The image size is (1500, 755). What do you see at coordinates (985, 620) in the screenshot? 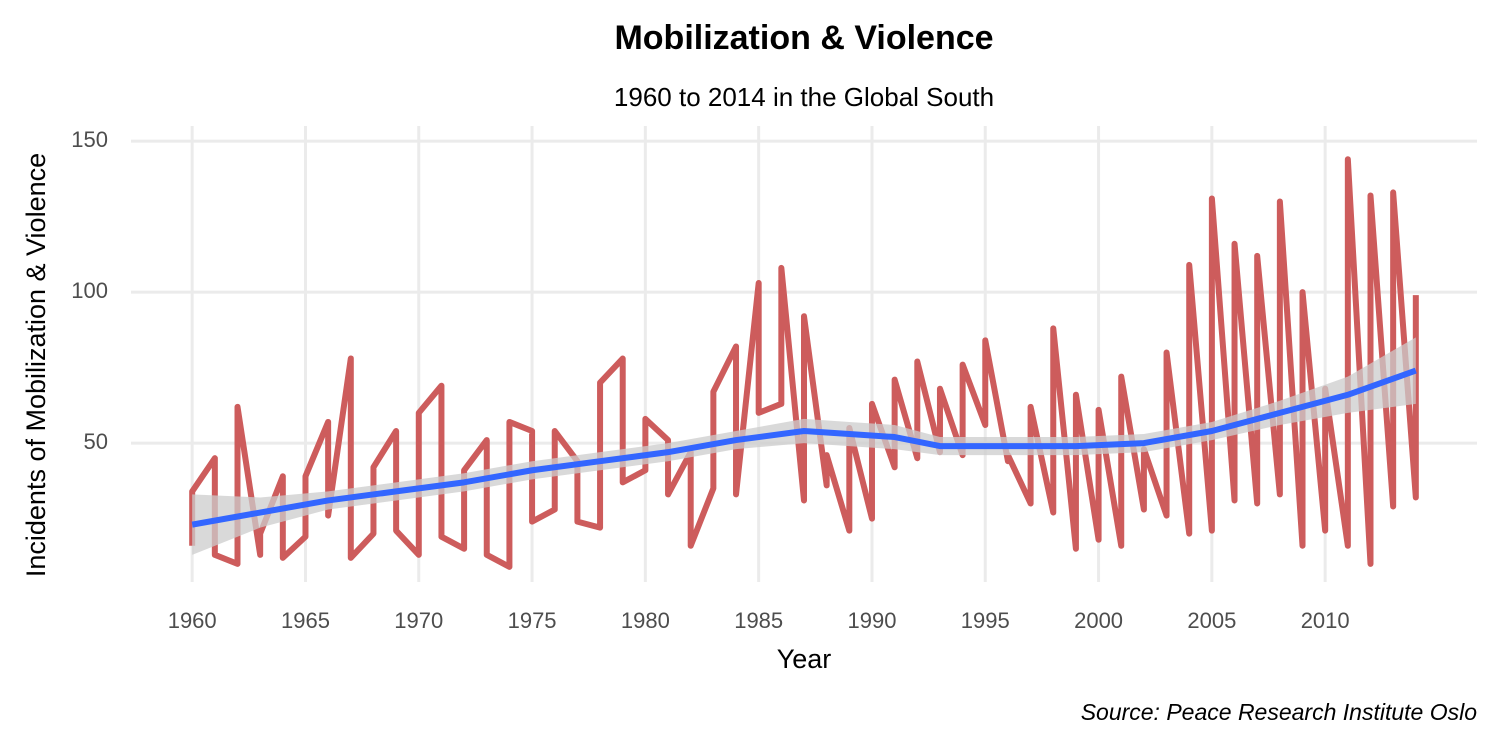
I see `x-tick-label: 1995` at bounding box center [985, 620].